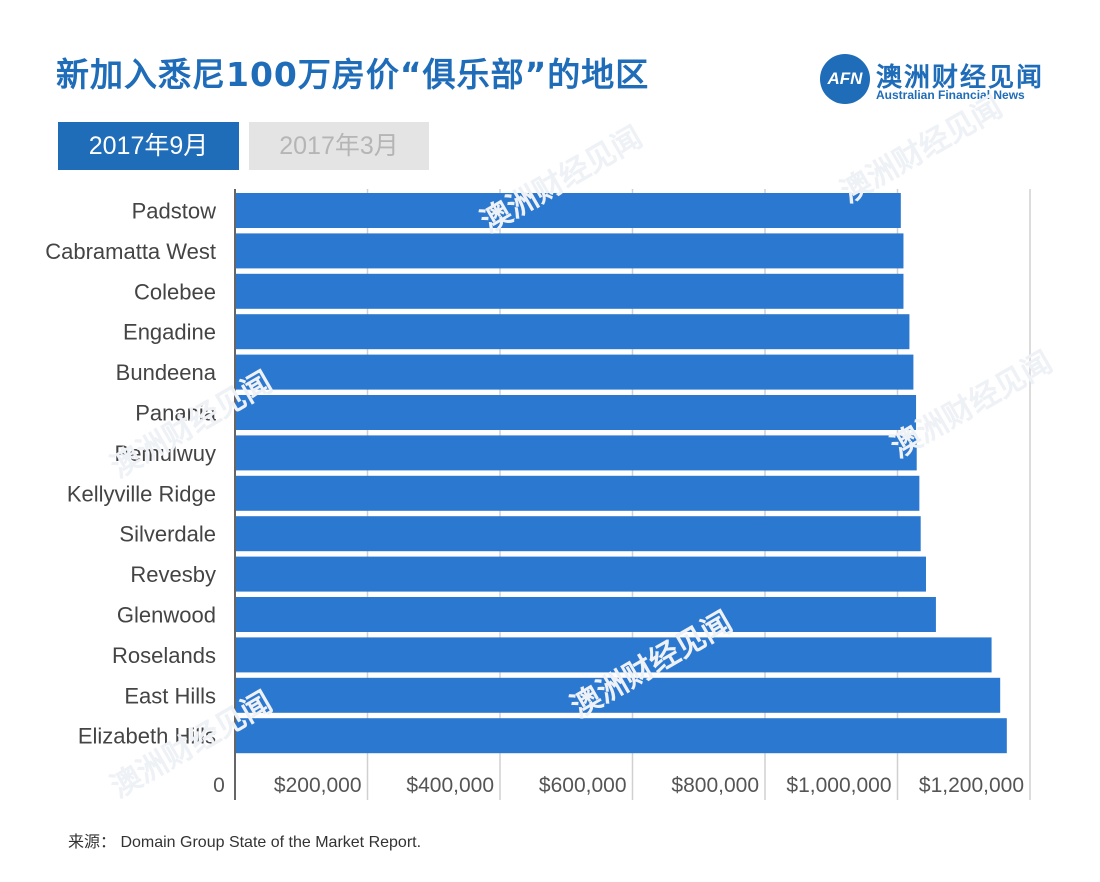  Describe the element at coordinates (577, 493) in the screenshot. I see `bar-kellyville-ridge` at that location.